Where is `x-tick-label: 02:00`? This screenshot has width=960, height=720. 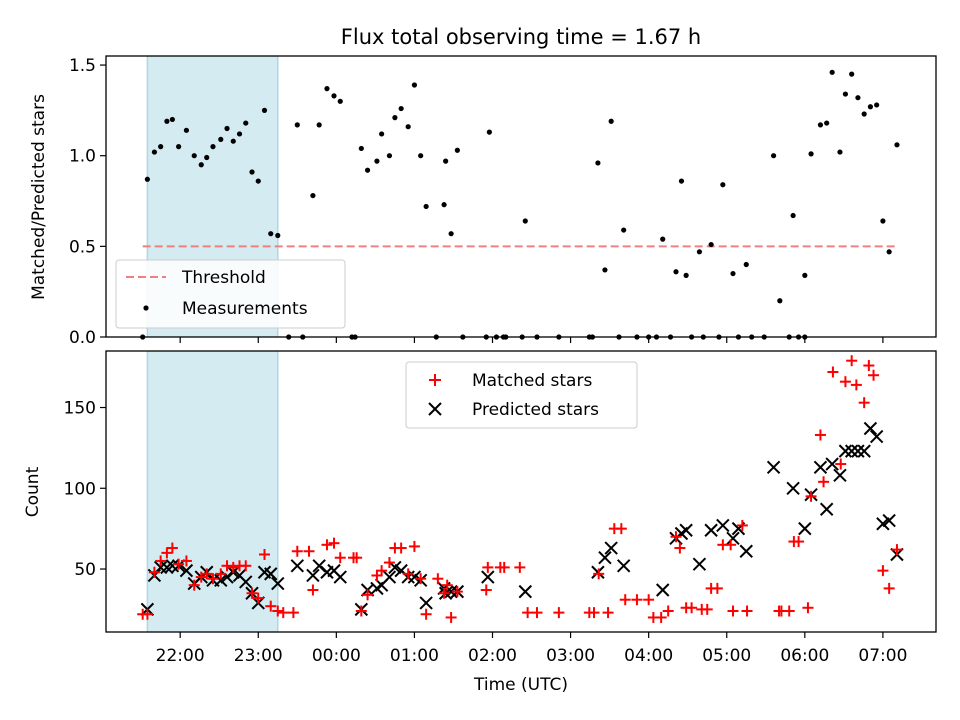 x-tick-label: 02:00 is located at coordinates (492, 656).